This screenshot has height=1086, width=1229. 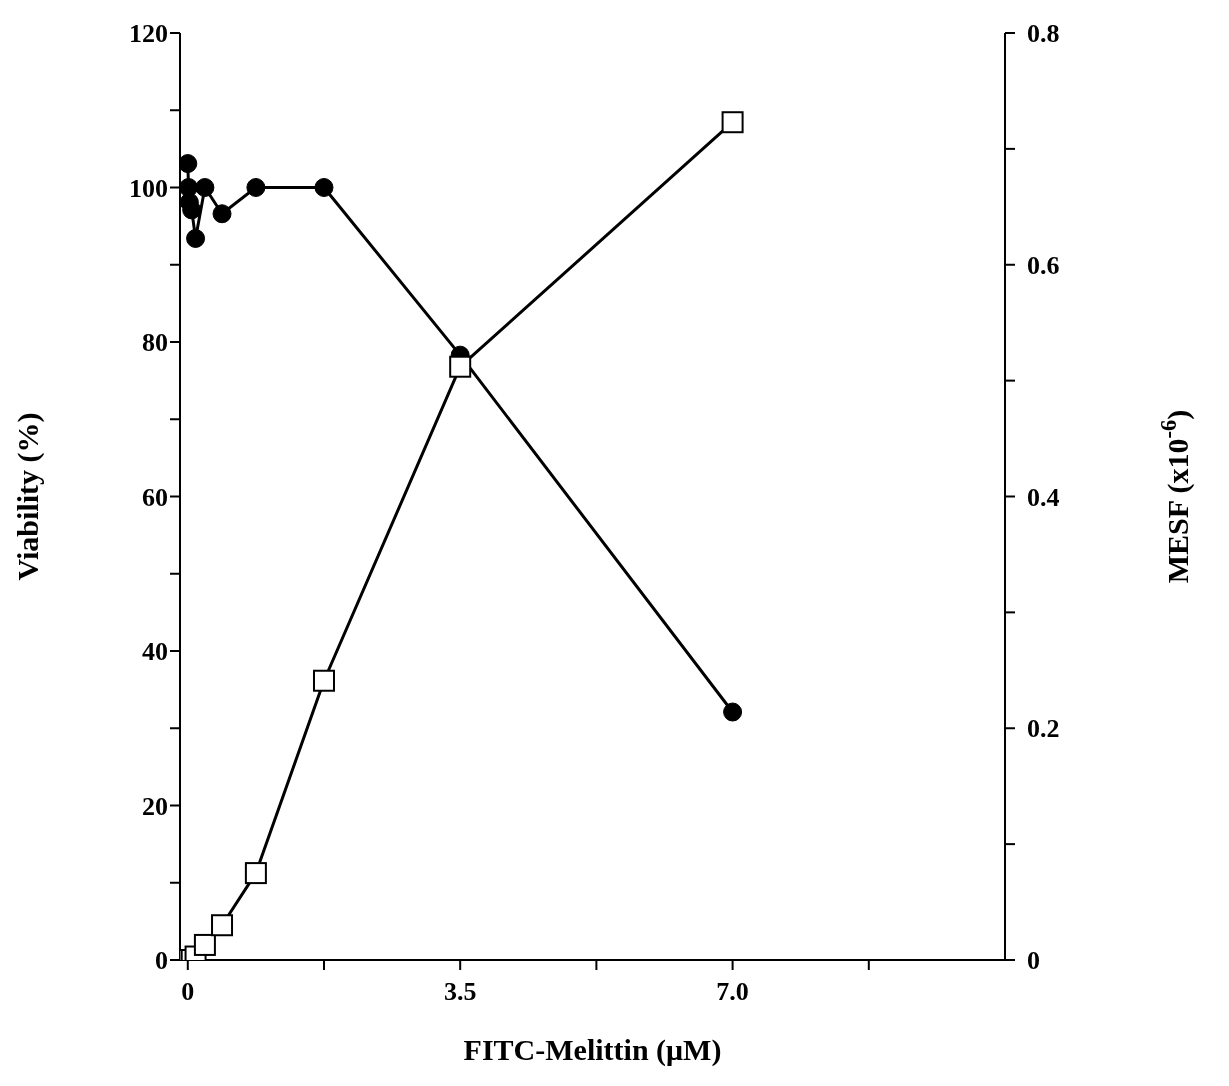 I want to click on x-tick-label: 0, so click(x=188, y=992).